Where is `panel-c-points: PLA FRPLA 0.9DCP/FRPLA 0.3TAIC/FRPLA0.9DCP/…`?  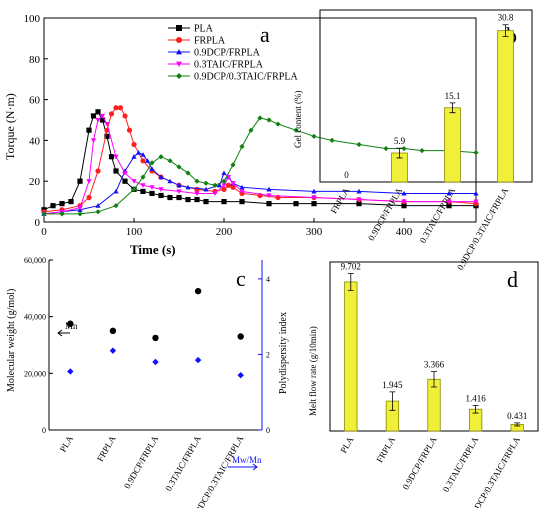 panel-c-points: PLA FRPLA 0.9DCP/FRPLA 0.3TAIC/FRPLA0.9DCP/… is located at coordinates (152, 397).